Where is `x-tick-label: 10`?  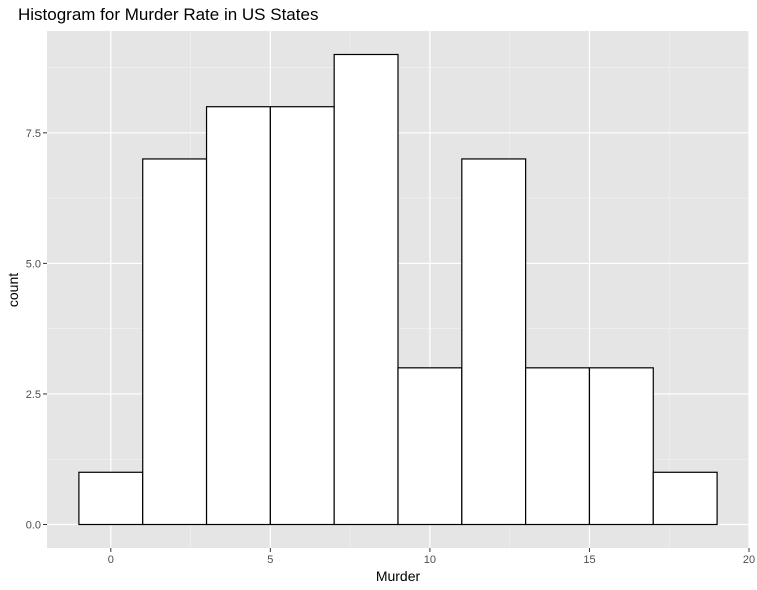 x-tick-label: 10 is located at coordinates (430, 560).